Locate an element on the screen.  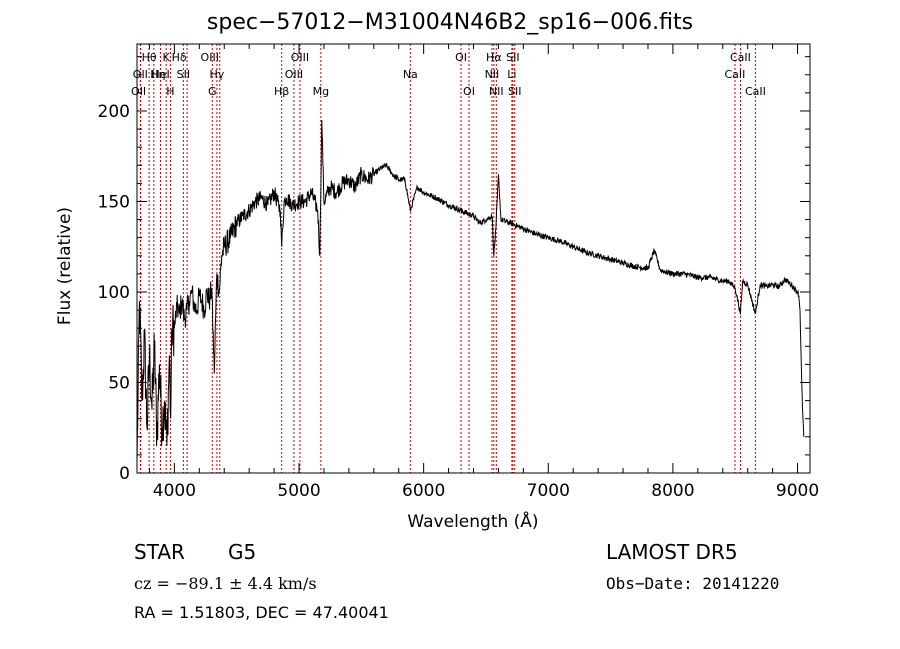
observation-date: Obs−Date: 20141220 is located at coordinates (693, 583).